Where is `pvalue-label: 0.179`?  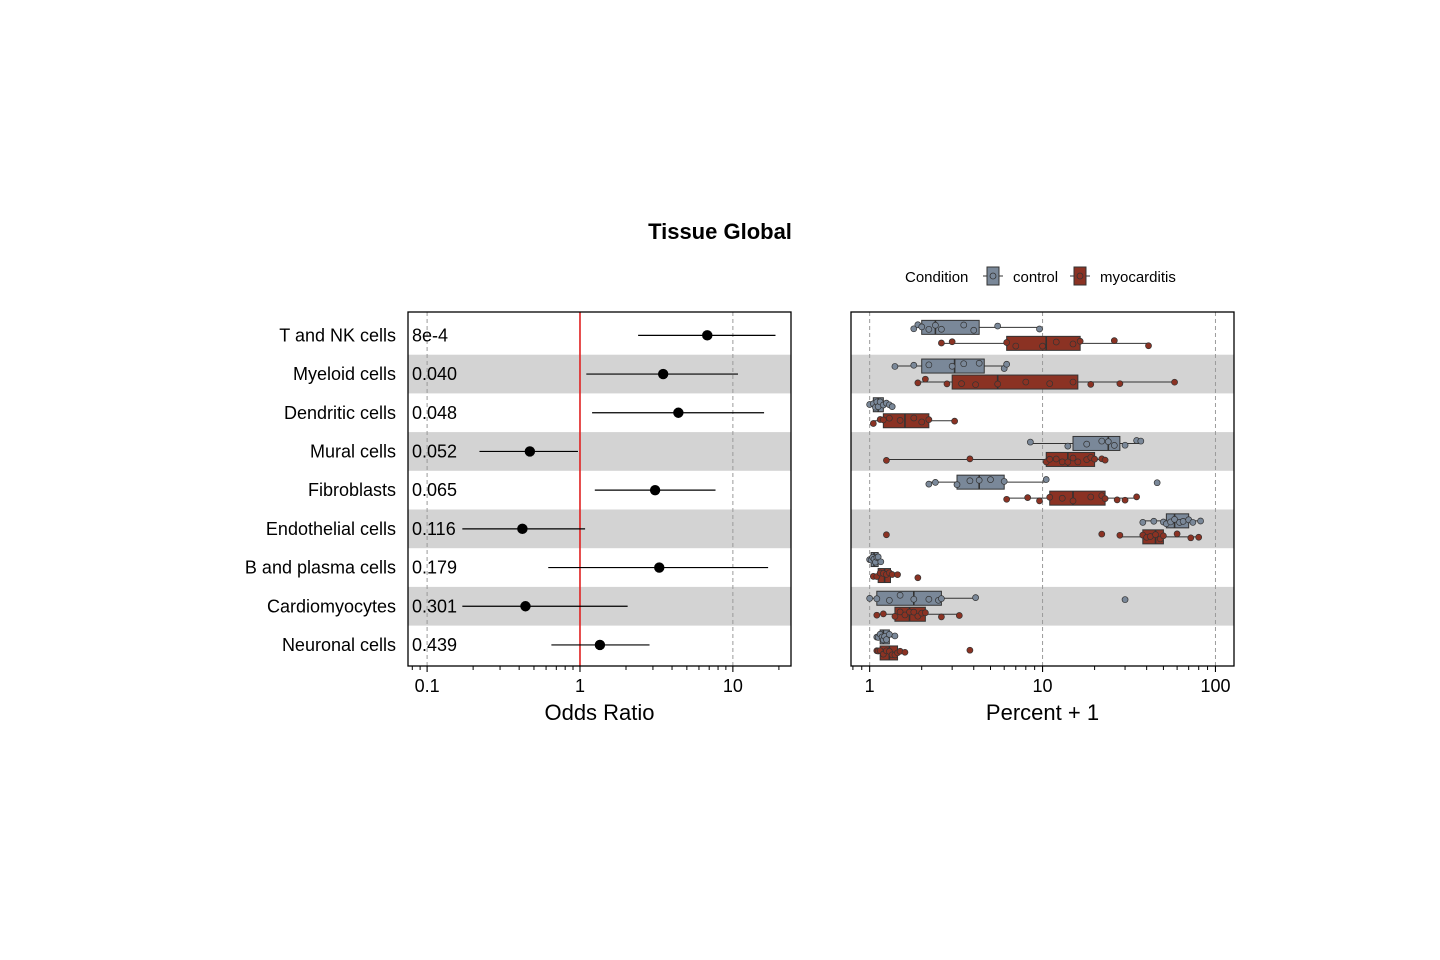
pvalue-label: 0.179 is located at coordinates (434, 568).